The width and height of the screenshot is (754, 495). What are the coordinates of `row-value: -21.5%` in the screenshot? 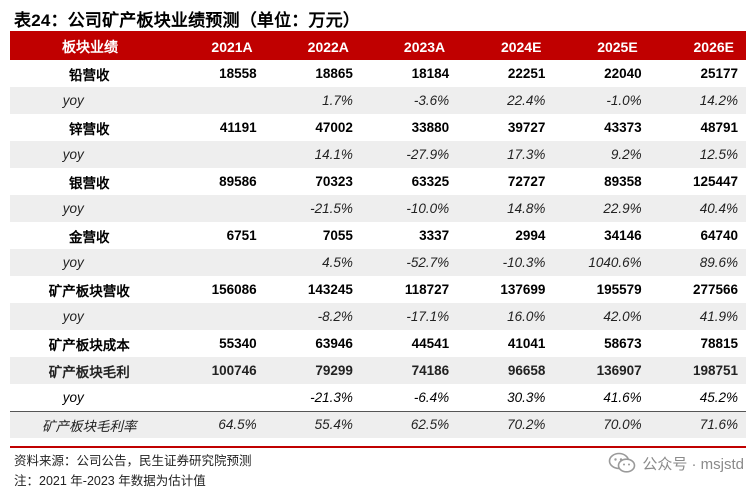 It's located at (331, 208).